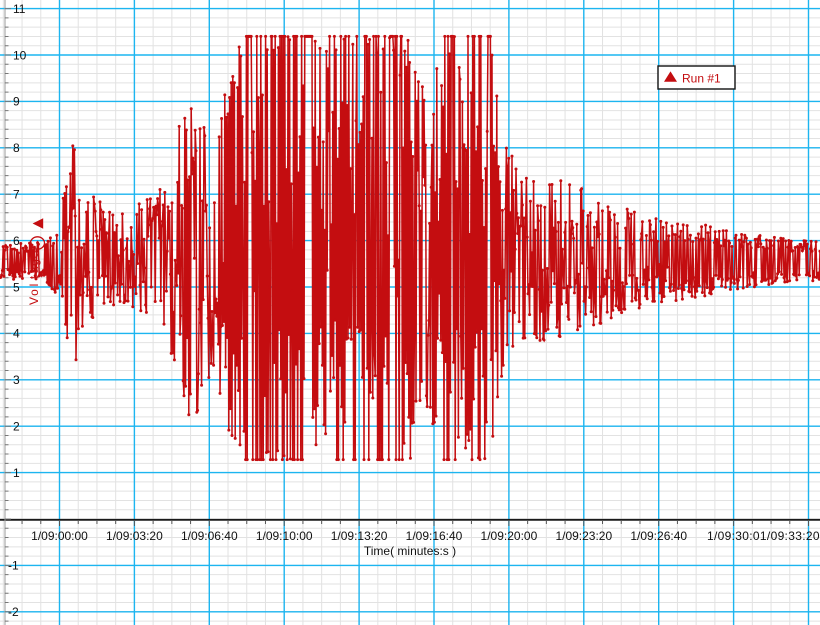 This screenshot has height=625, width=820. Describe the element at coordinates (16, 473) in the screenshot. I see `svg-text: 1` at that location.